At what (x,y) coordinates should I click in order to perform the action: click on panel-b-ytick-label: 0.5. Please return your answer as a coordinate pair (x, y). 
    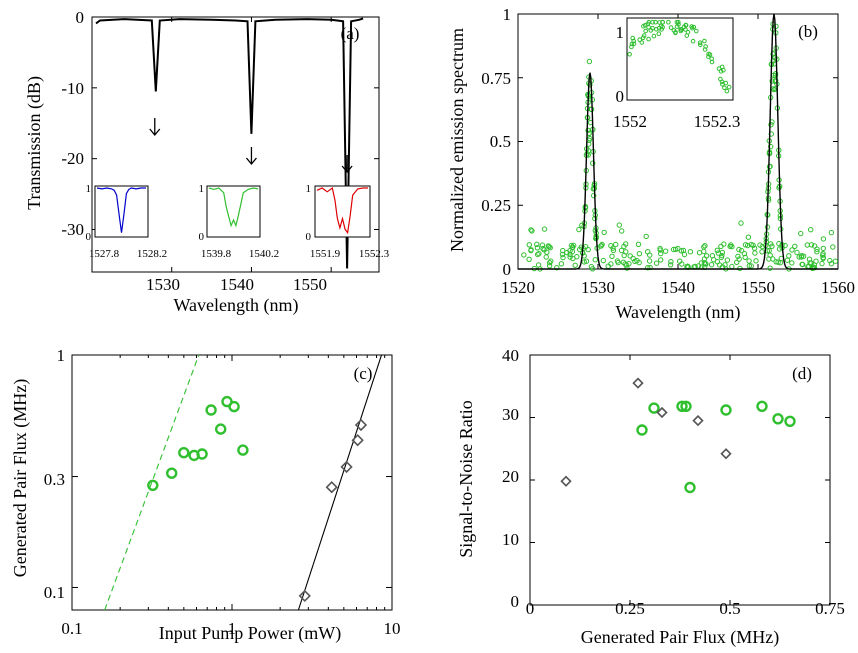
    Looking at the image, I should click on (500, 141).